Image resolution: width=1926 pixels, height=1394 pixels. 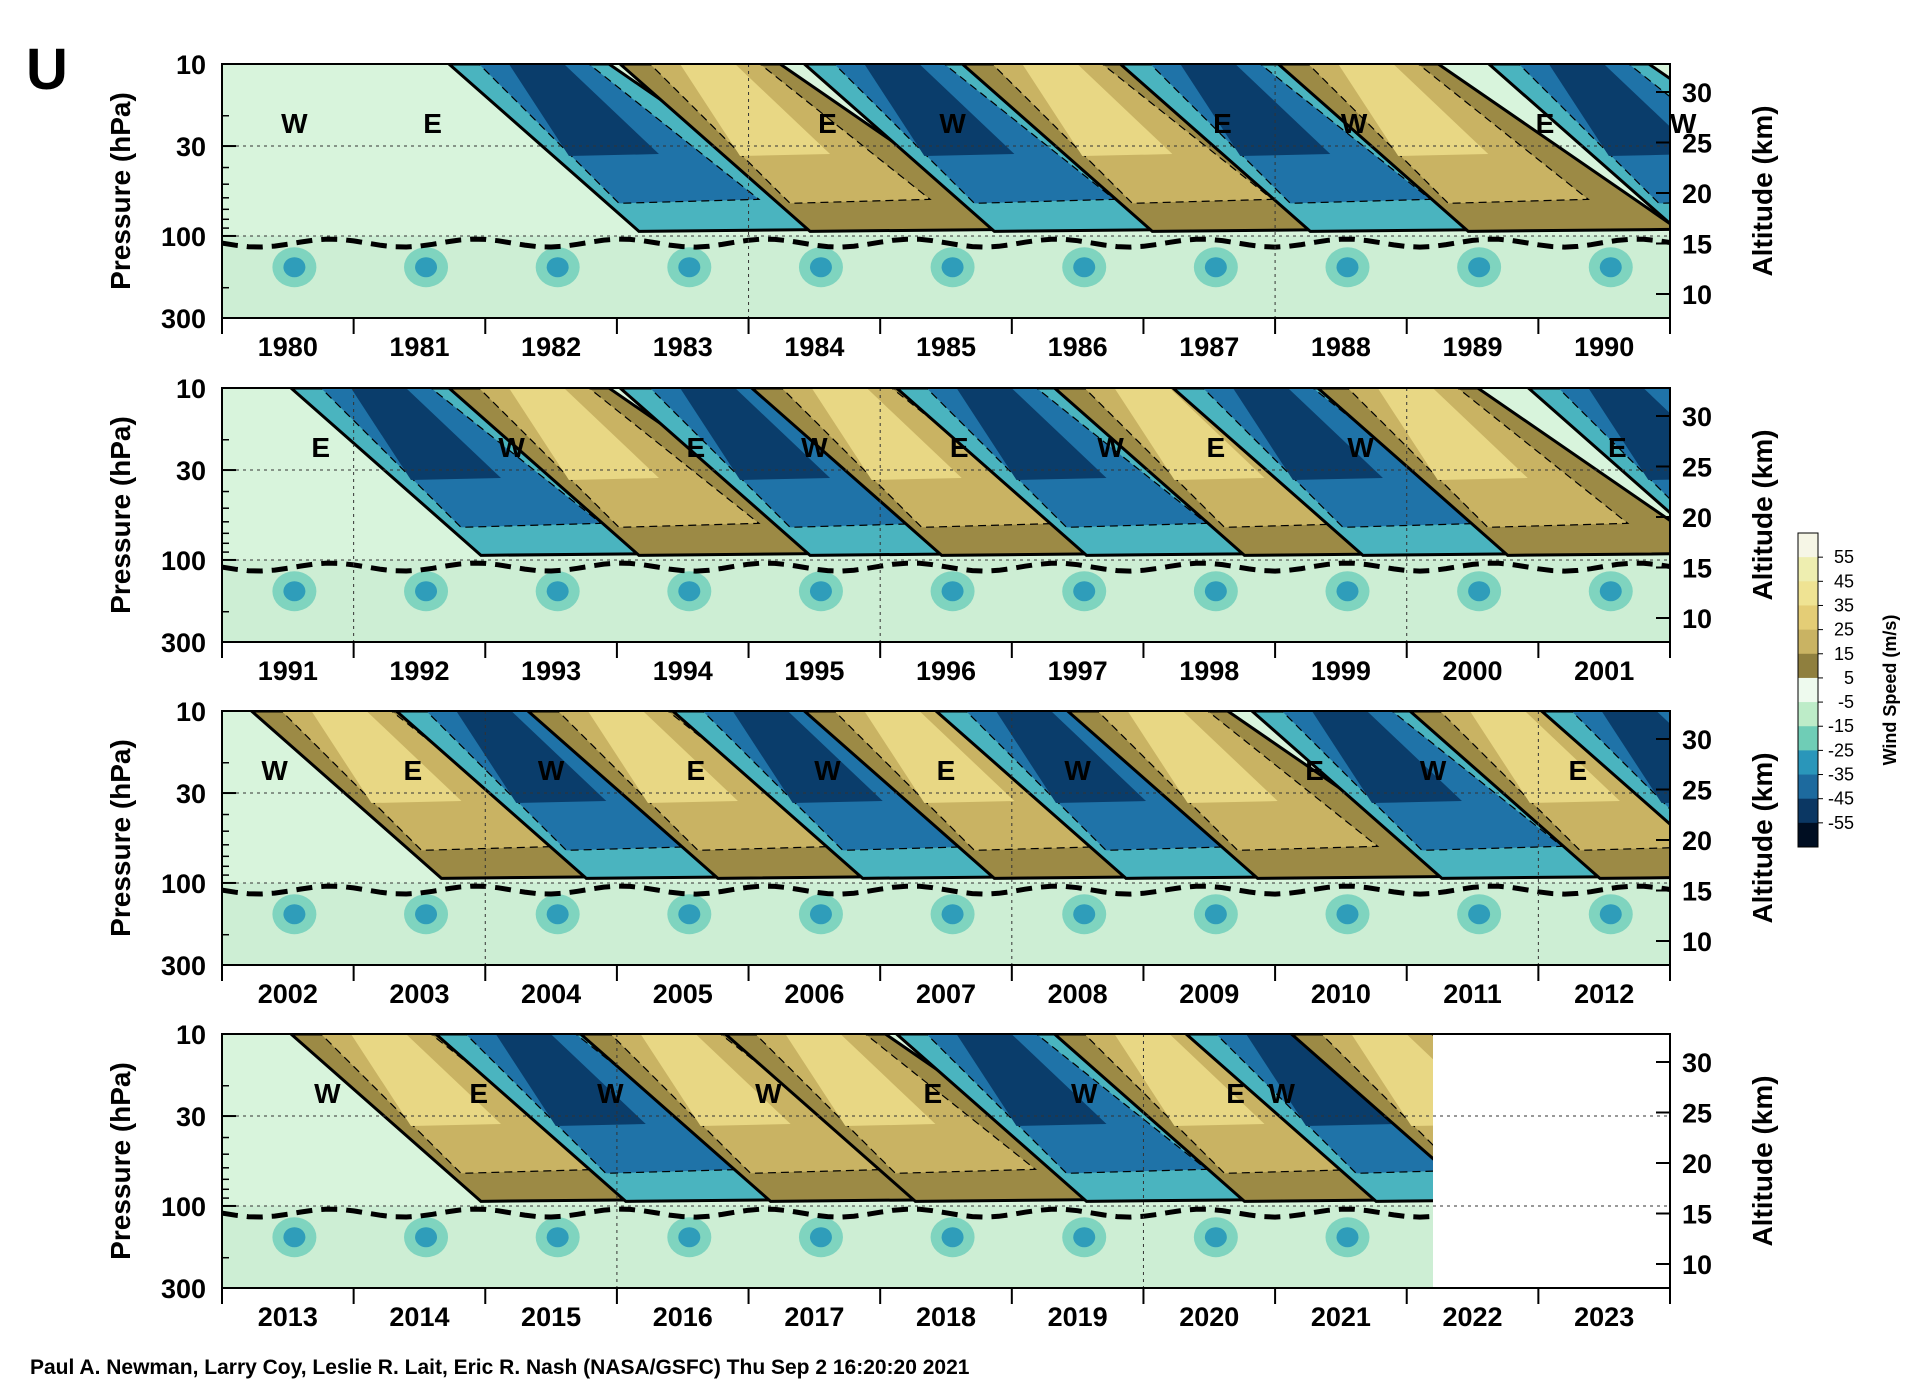 I want to click on colorbar-level-label: -25, so click(x=1841, y=750).